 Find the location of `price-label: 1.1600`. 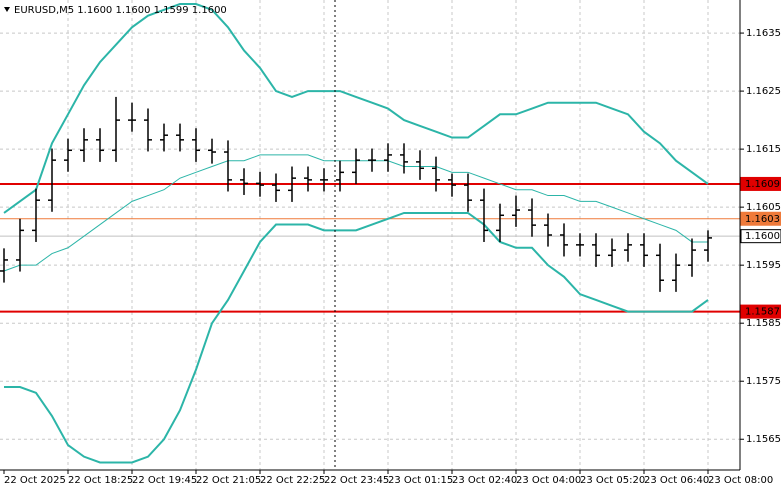

price-label: 1.1600 is located at coordinates (762, 236).